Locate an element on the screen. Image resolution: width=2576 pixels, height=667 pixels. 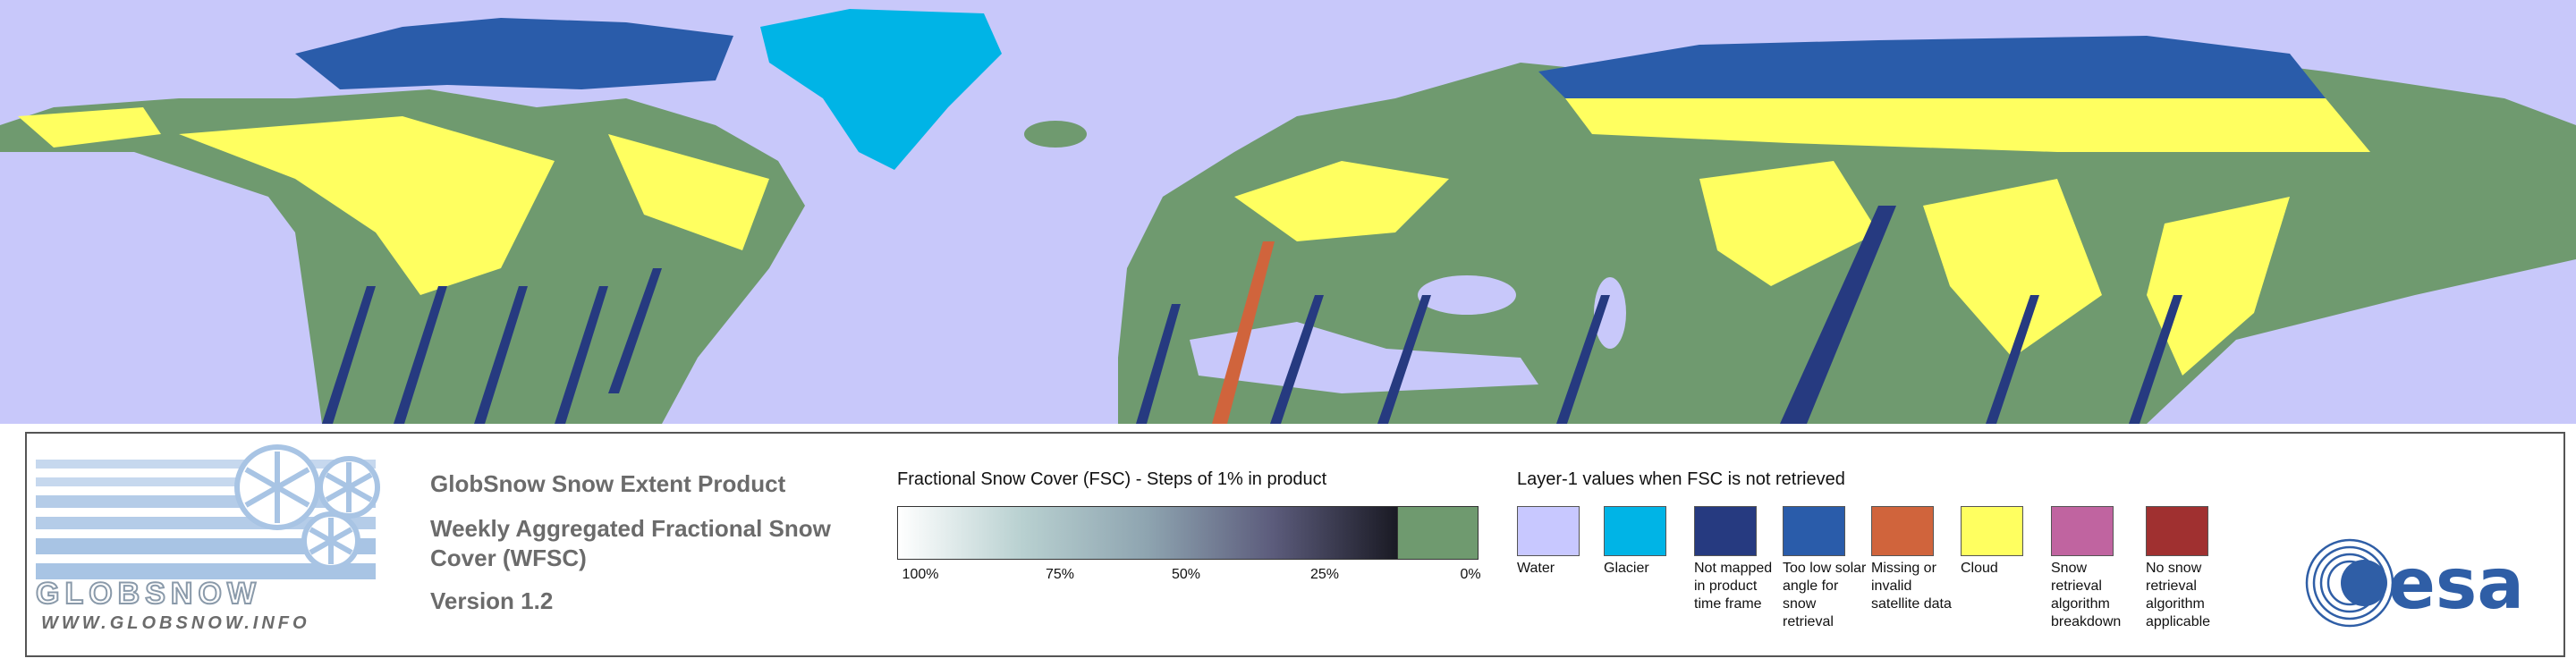
title: GlobSnow Snow Extent Product is located at coordinates (608, 484).